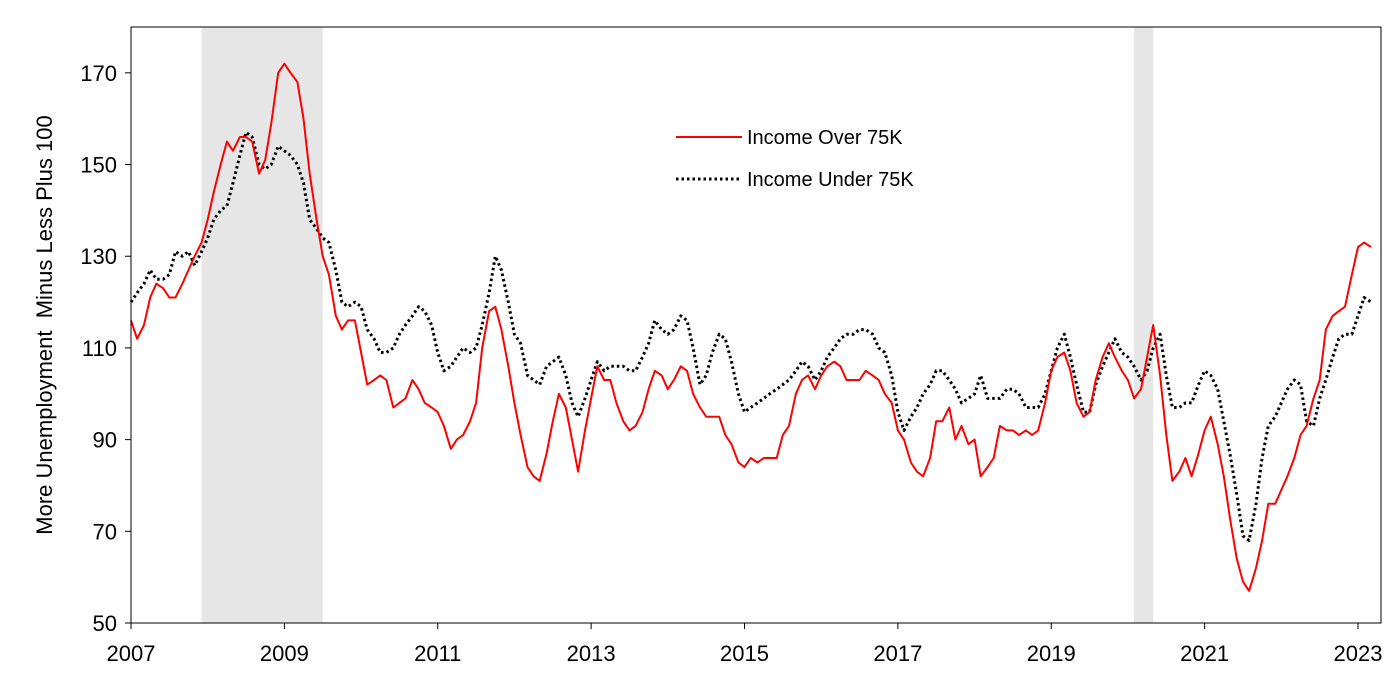 This screenshot has height=691, width=1400. I want to click on y-tick-label: 150, so click(98, 165).